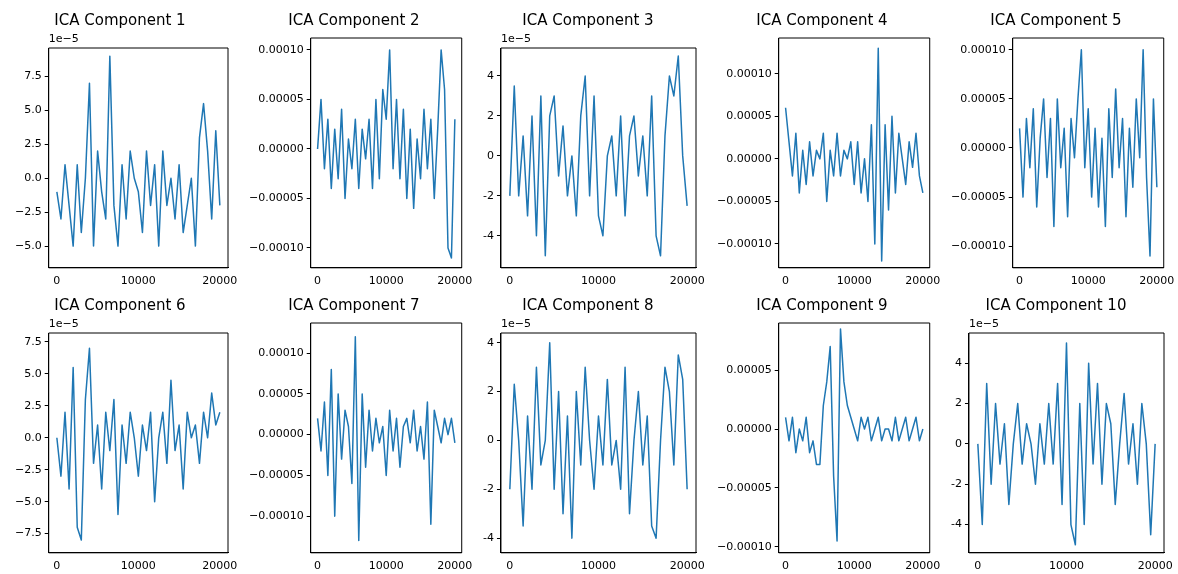 The width and height of the screenshot is (1178, 574). What do you see at coordinates (120, 304) in the screenshot?
I see `chart-title: ICA Component 6` at bounding box center [120, 304].